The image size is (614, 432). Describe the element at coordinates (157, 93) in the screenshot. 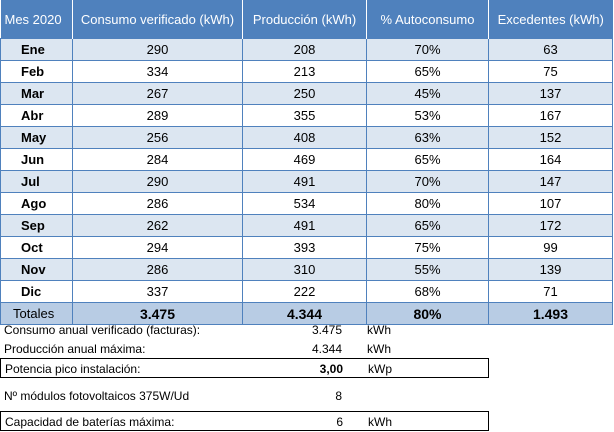

I see `consumption-cell: 267` at that location.